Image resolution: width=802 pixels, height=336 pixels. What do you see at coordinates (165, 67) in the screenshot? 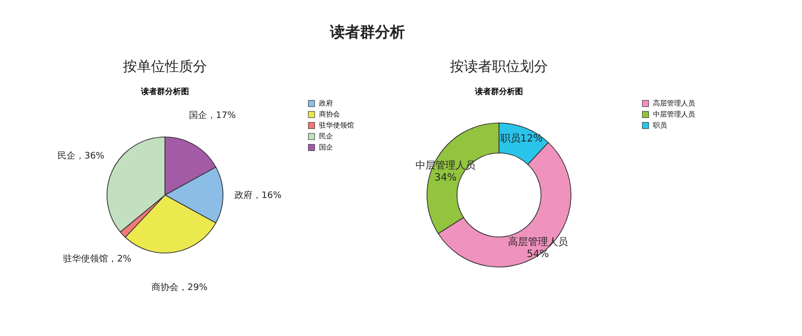
I see `chart-title: 按单位性质分` at bounding box center [165, 67].